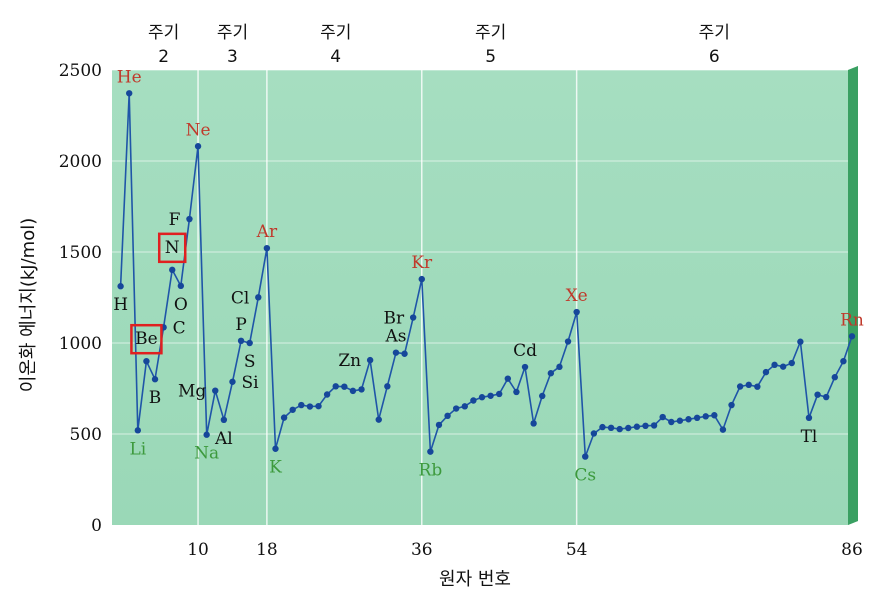 This screenshot has width=896, height=605. Describe the element at coordinates (155, 398) in the screenshot. I see `element-label: B` at that location.